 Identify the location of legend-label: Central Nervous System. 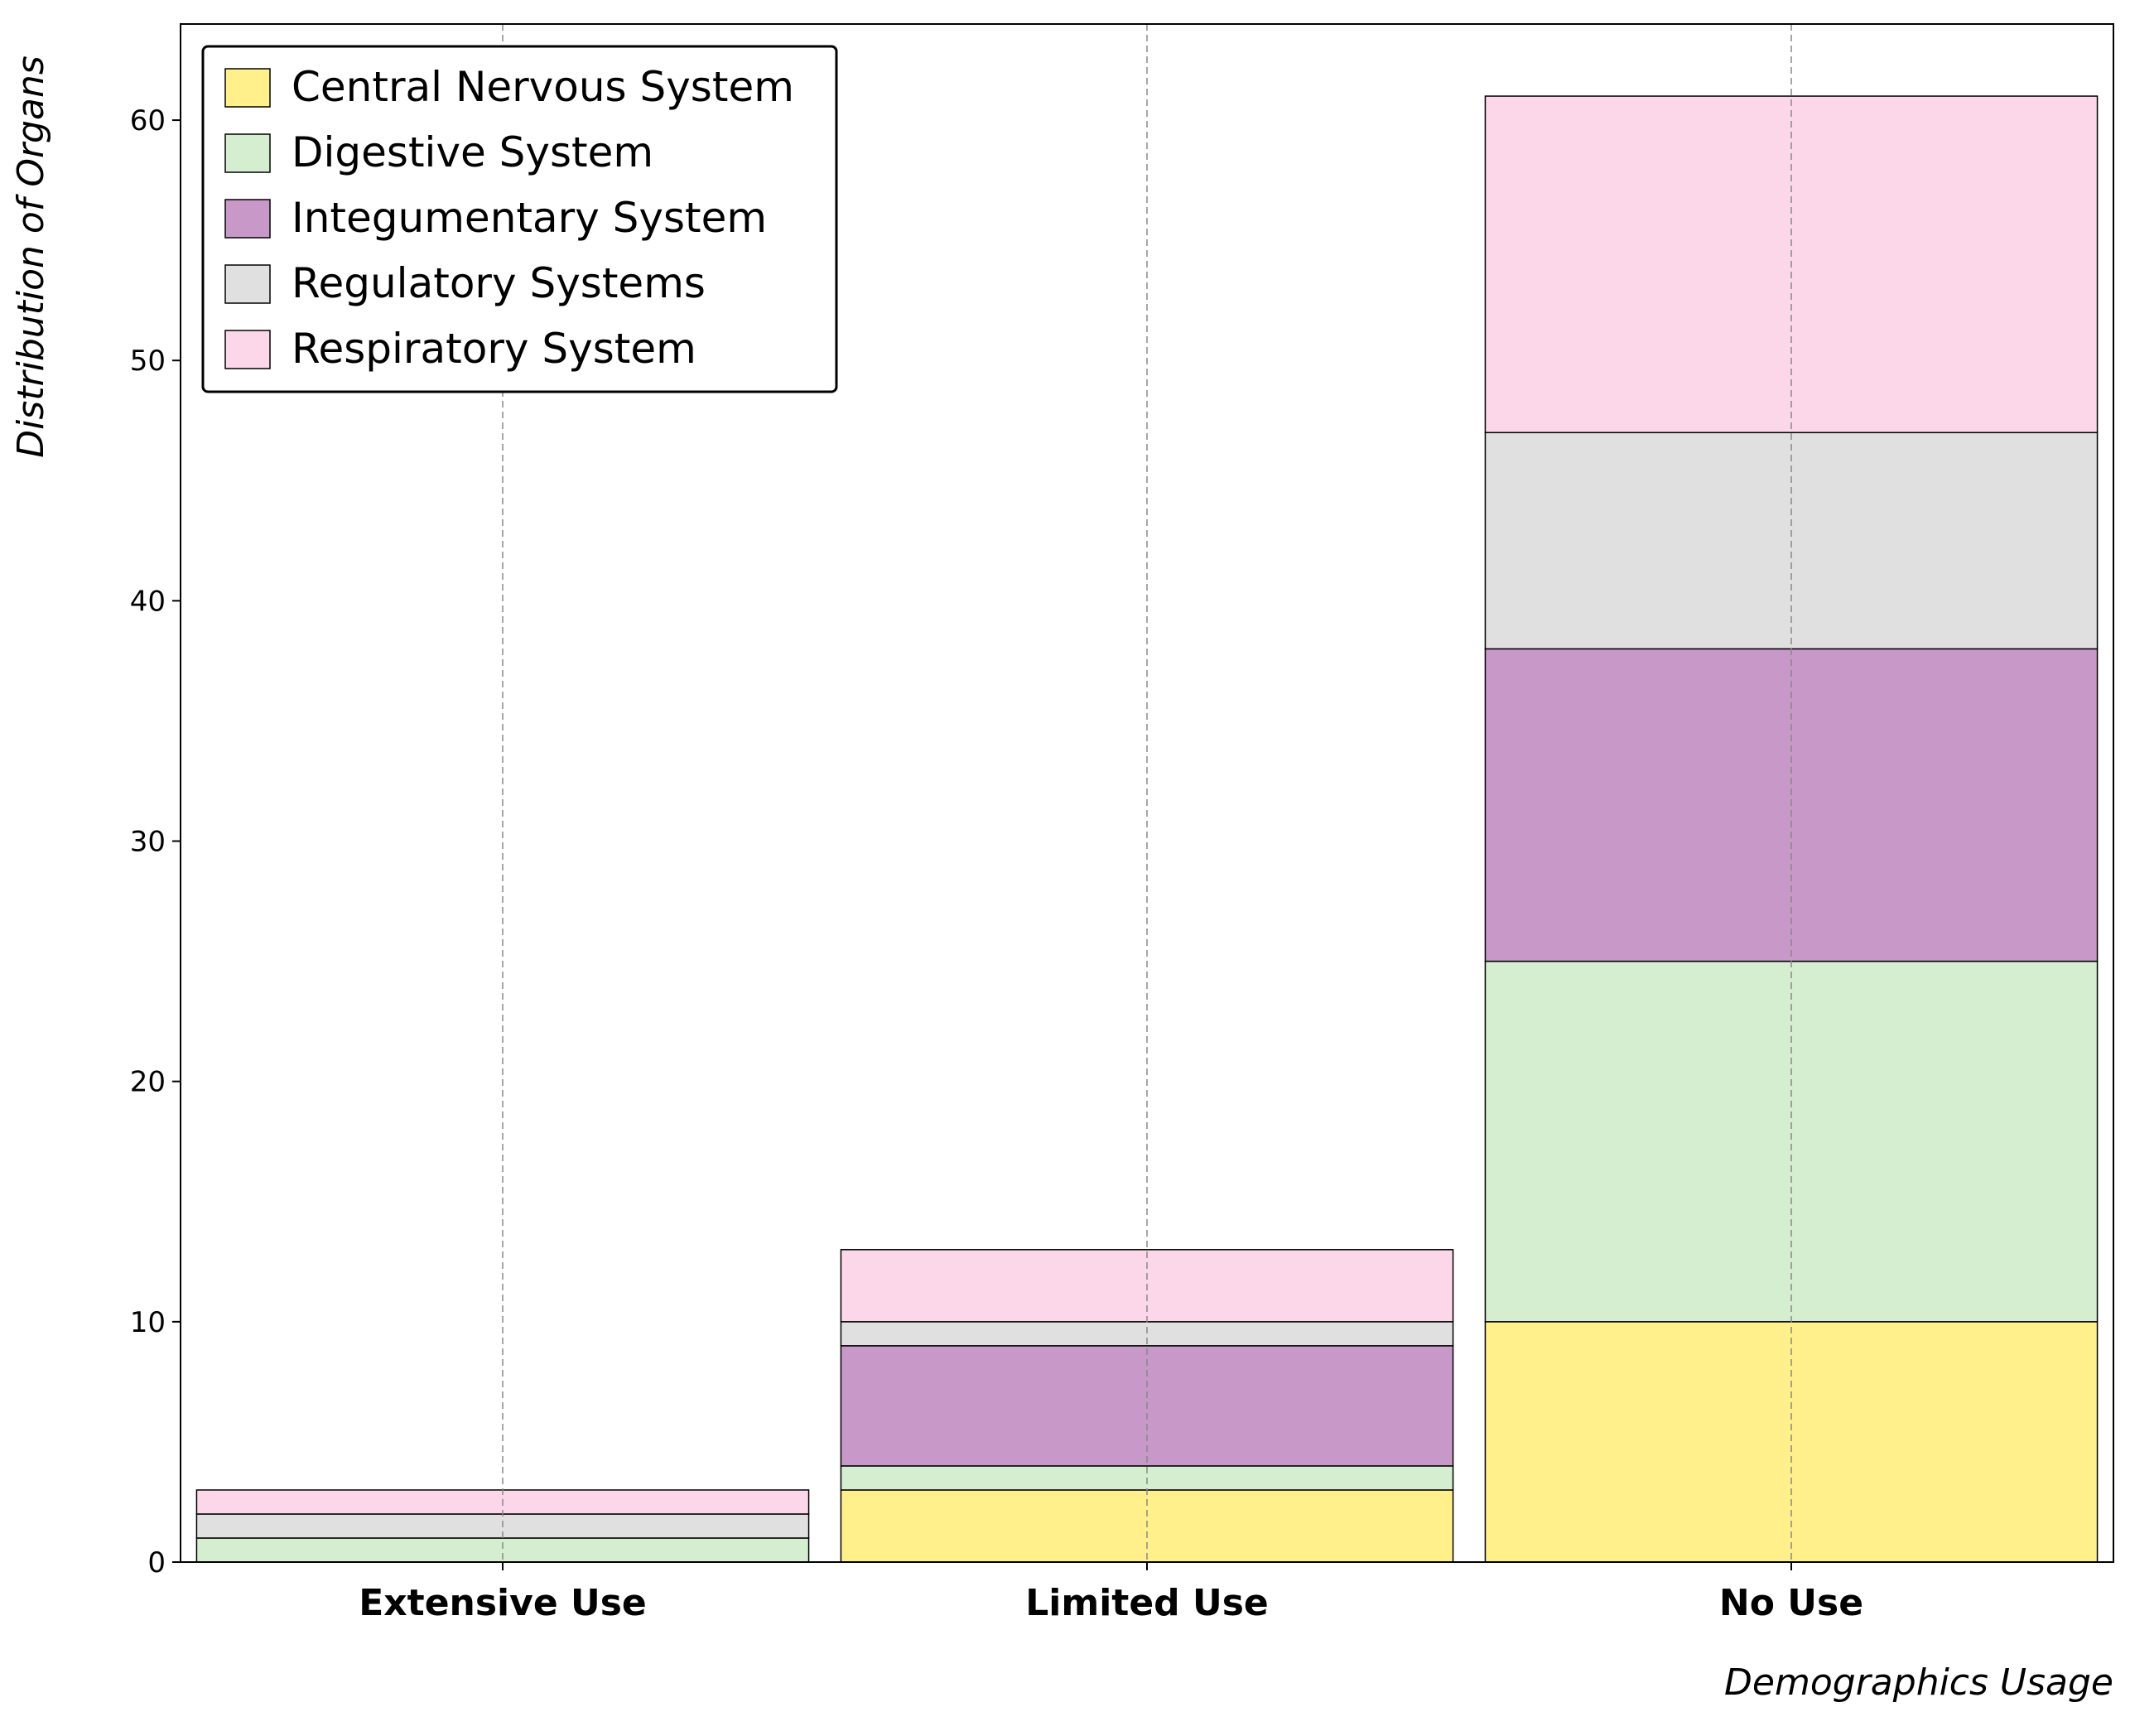
(543, 87).